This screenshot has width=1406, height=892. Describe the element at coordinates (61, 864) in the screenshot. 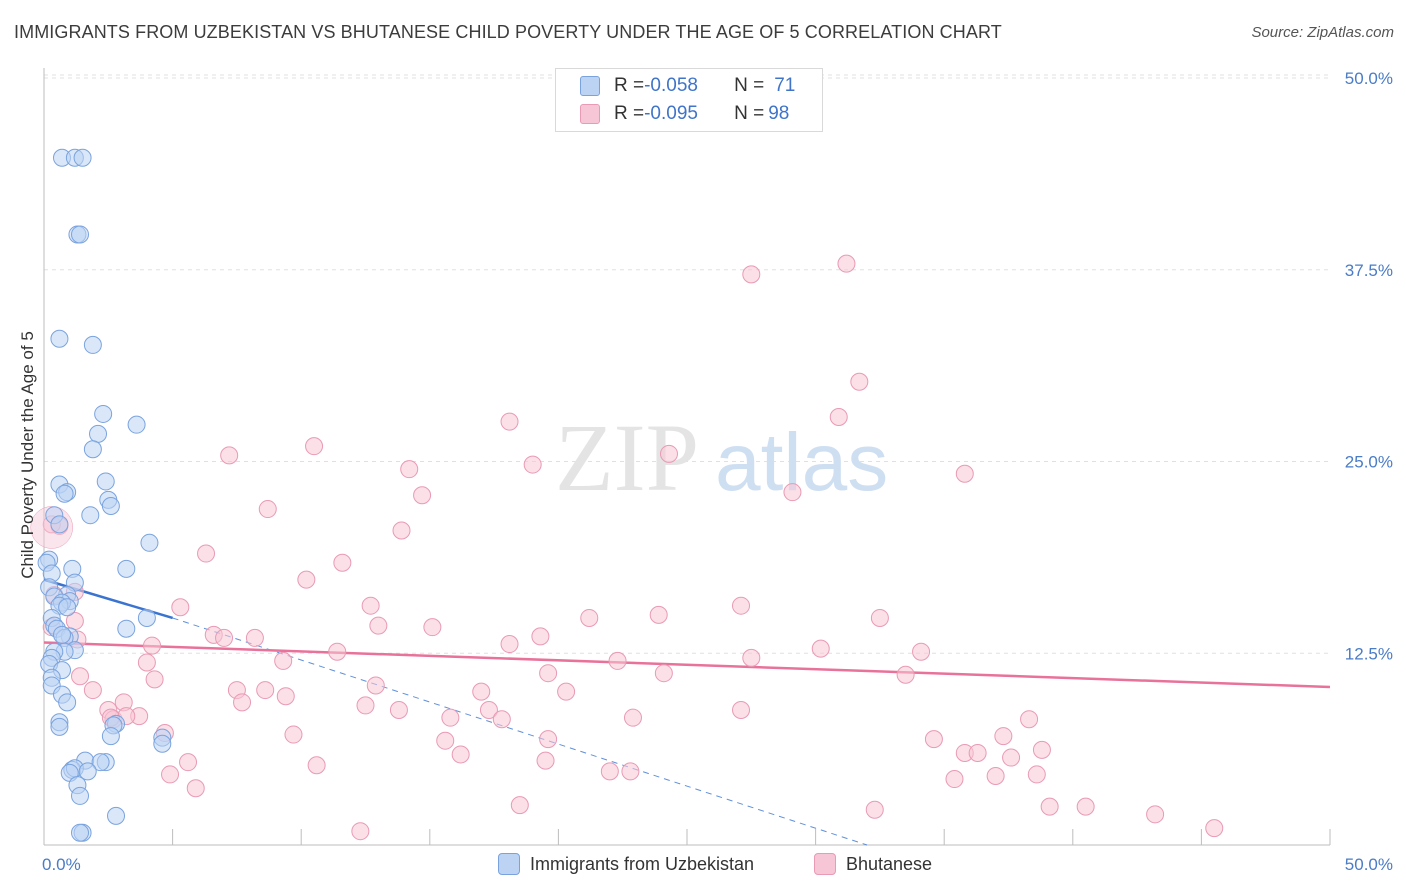

I see `x-tick-label: 0.0%` at that location.